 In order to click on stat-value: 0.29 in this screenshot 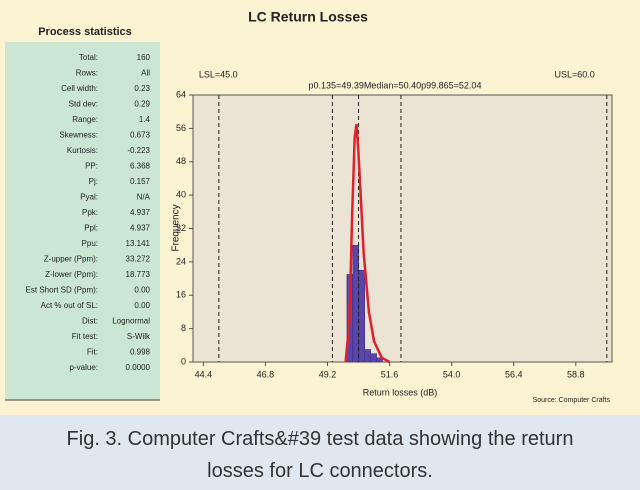, I will do `click(142, 104)`.